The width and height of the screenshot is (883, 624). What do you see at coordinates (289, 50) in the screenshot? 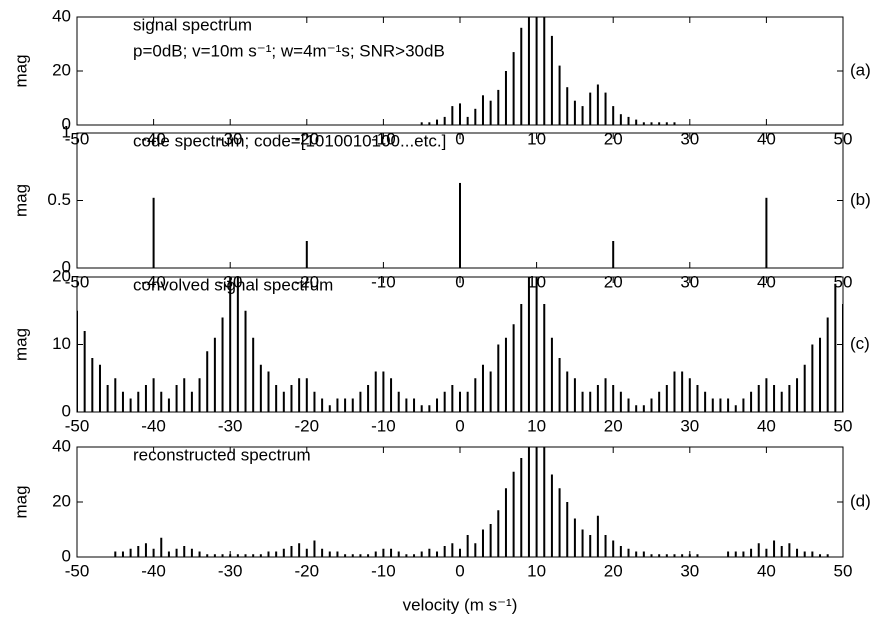
I see `panel-subtitle: p=0dB; v=10m s⁻¹; w=4m⁻¹s; SNR>30dB` at bounding box center [289, 50].